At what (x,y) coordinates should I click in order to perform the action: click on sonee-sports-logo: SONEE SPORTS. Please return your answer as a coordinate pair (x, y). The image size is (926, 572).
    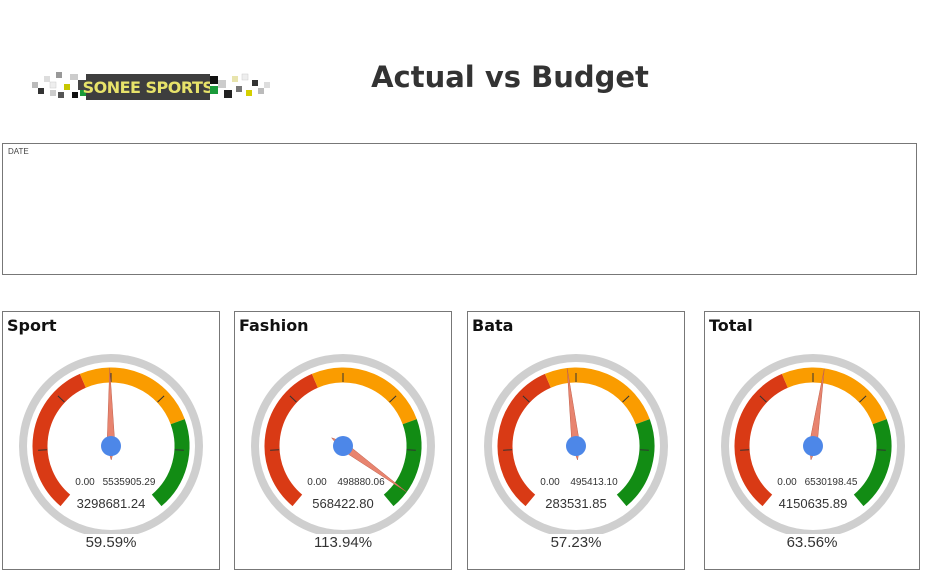
    Looking at the image, I should click on (151, 86).